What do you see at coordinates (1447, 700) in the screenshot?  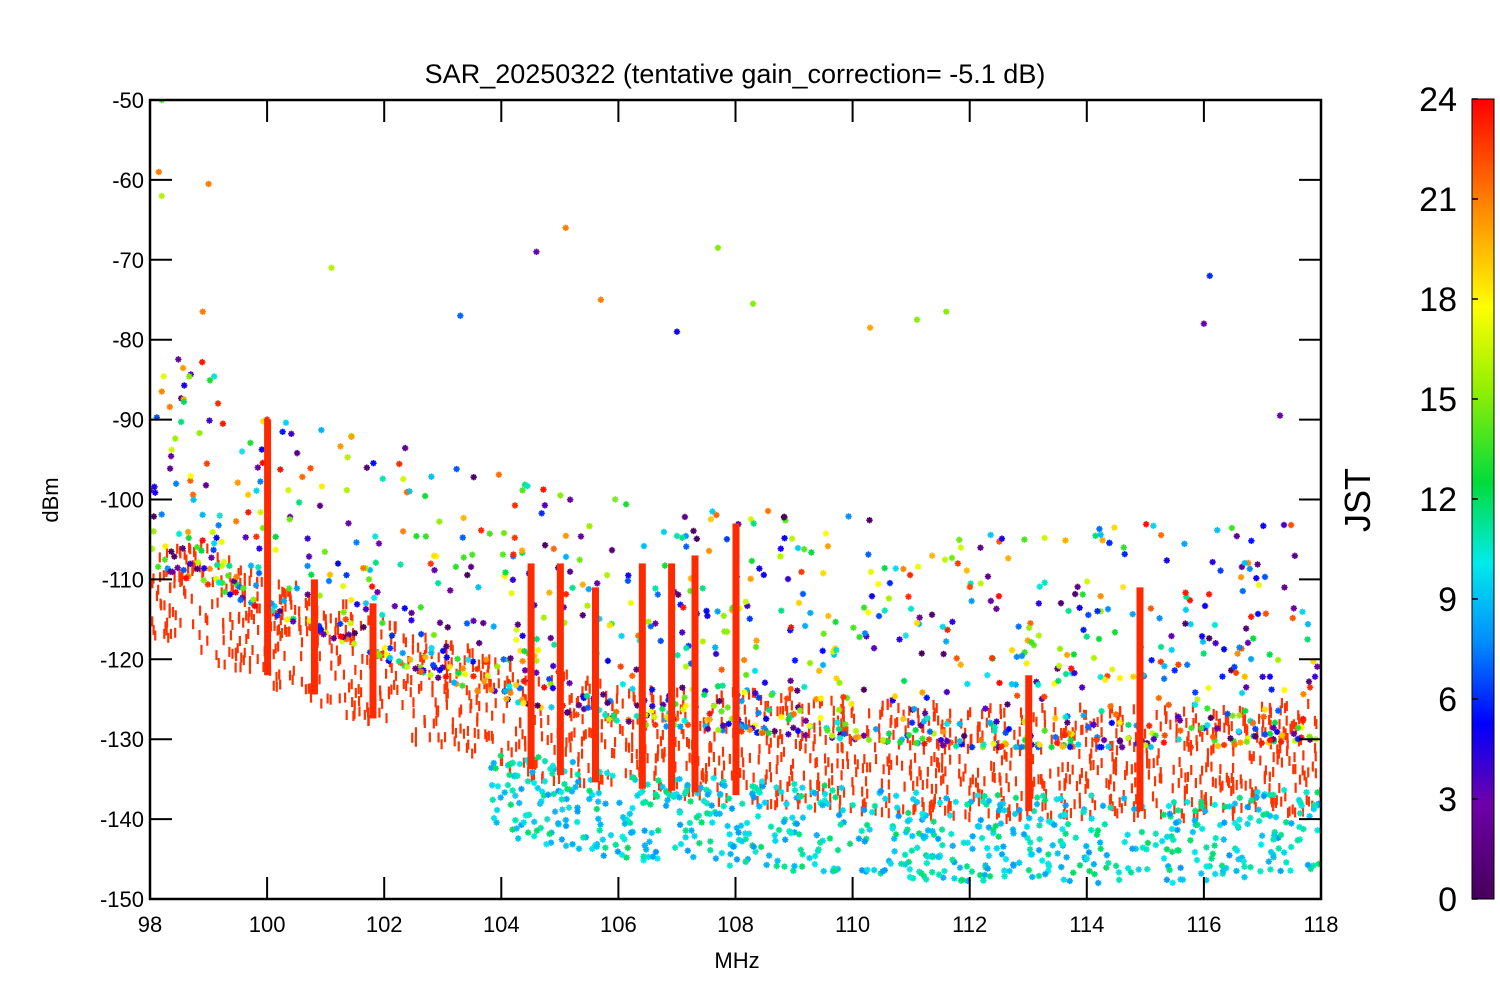 I see `colorbar-tick-label: 6` at bounding box center [1447, 700].